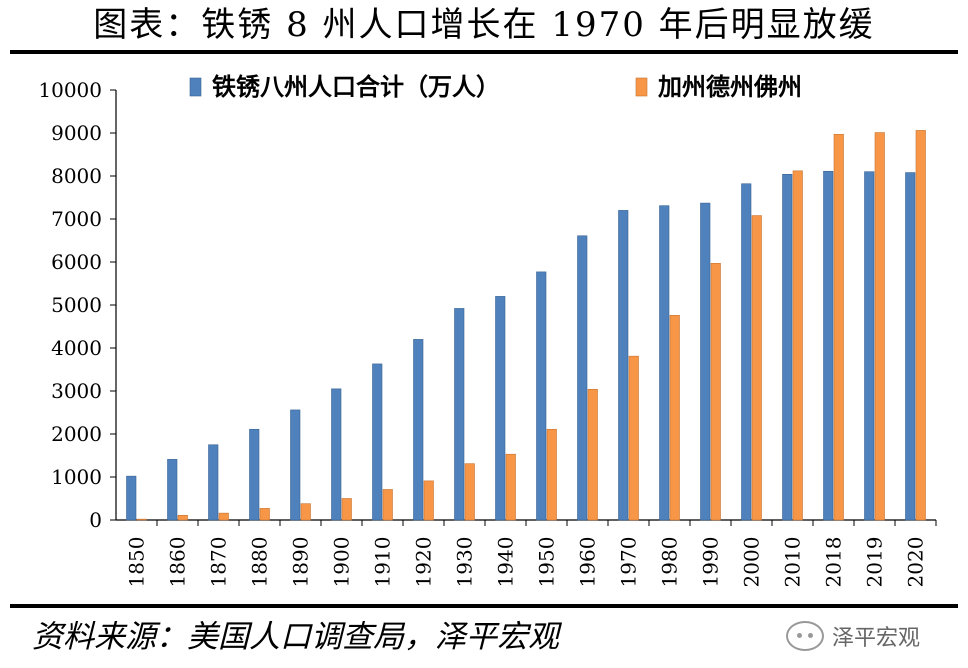  I want to click on x-tick-label: 1910, so click(383, 562).